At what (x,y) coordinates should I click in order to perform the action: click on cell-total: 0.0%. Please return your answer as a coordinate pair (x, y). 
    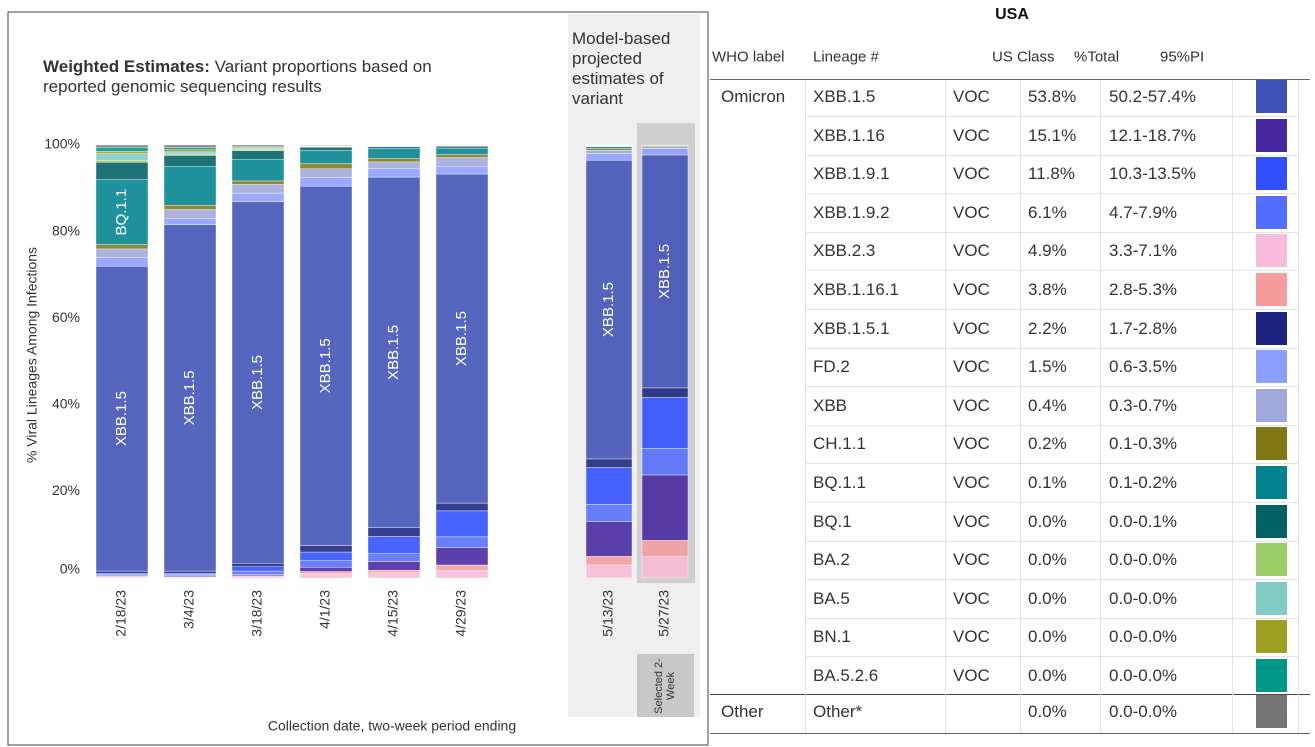
    Looking at the image, I should click on (1047, 598).